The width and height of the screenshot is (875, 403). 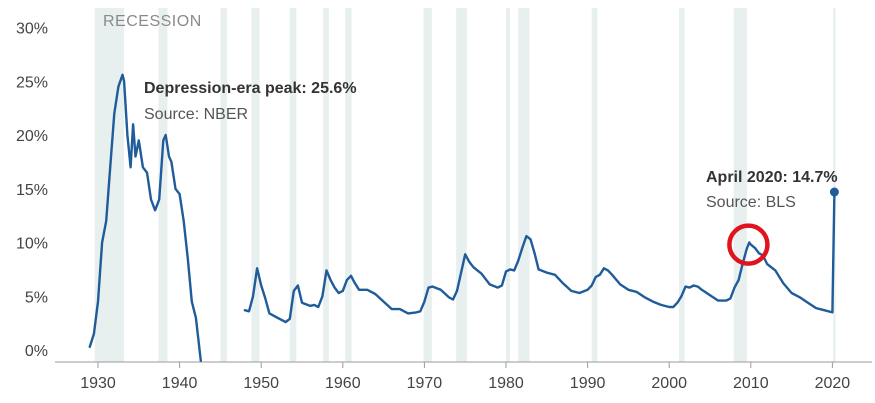 I want to click on x-tick-label: 1950, so click(x=261, y=383).